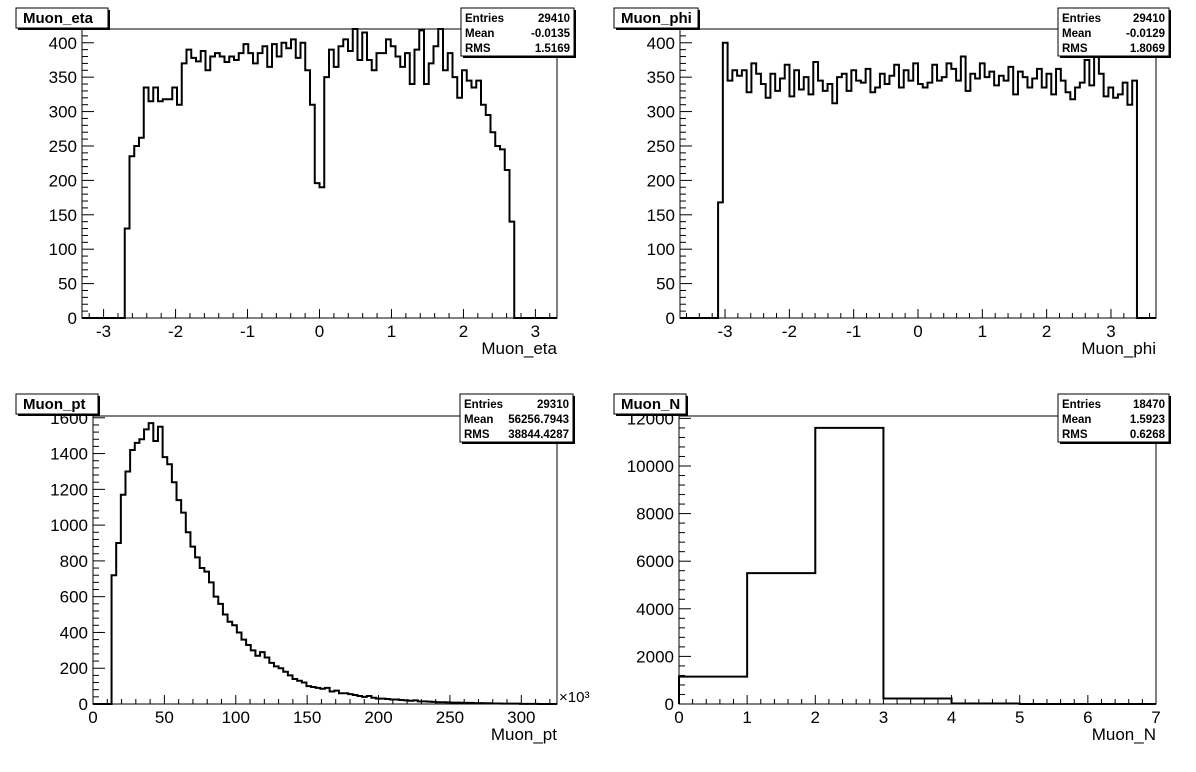  Describe the element at coordinates (69, 525) in the screenshot. I see `y-tick-label: 1000` at that location.